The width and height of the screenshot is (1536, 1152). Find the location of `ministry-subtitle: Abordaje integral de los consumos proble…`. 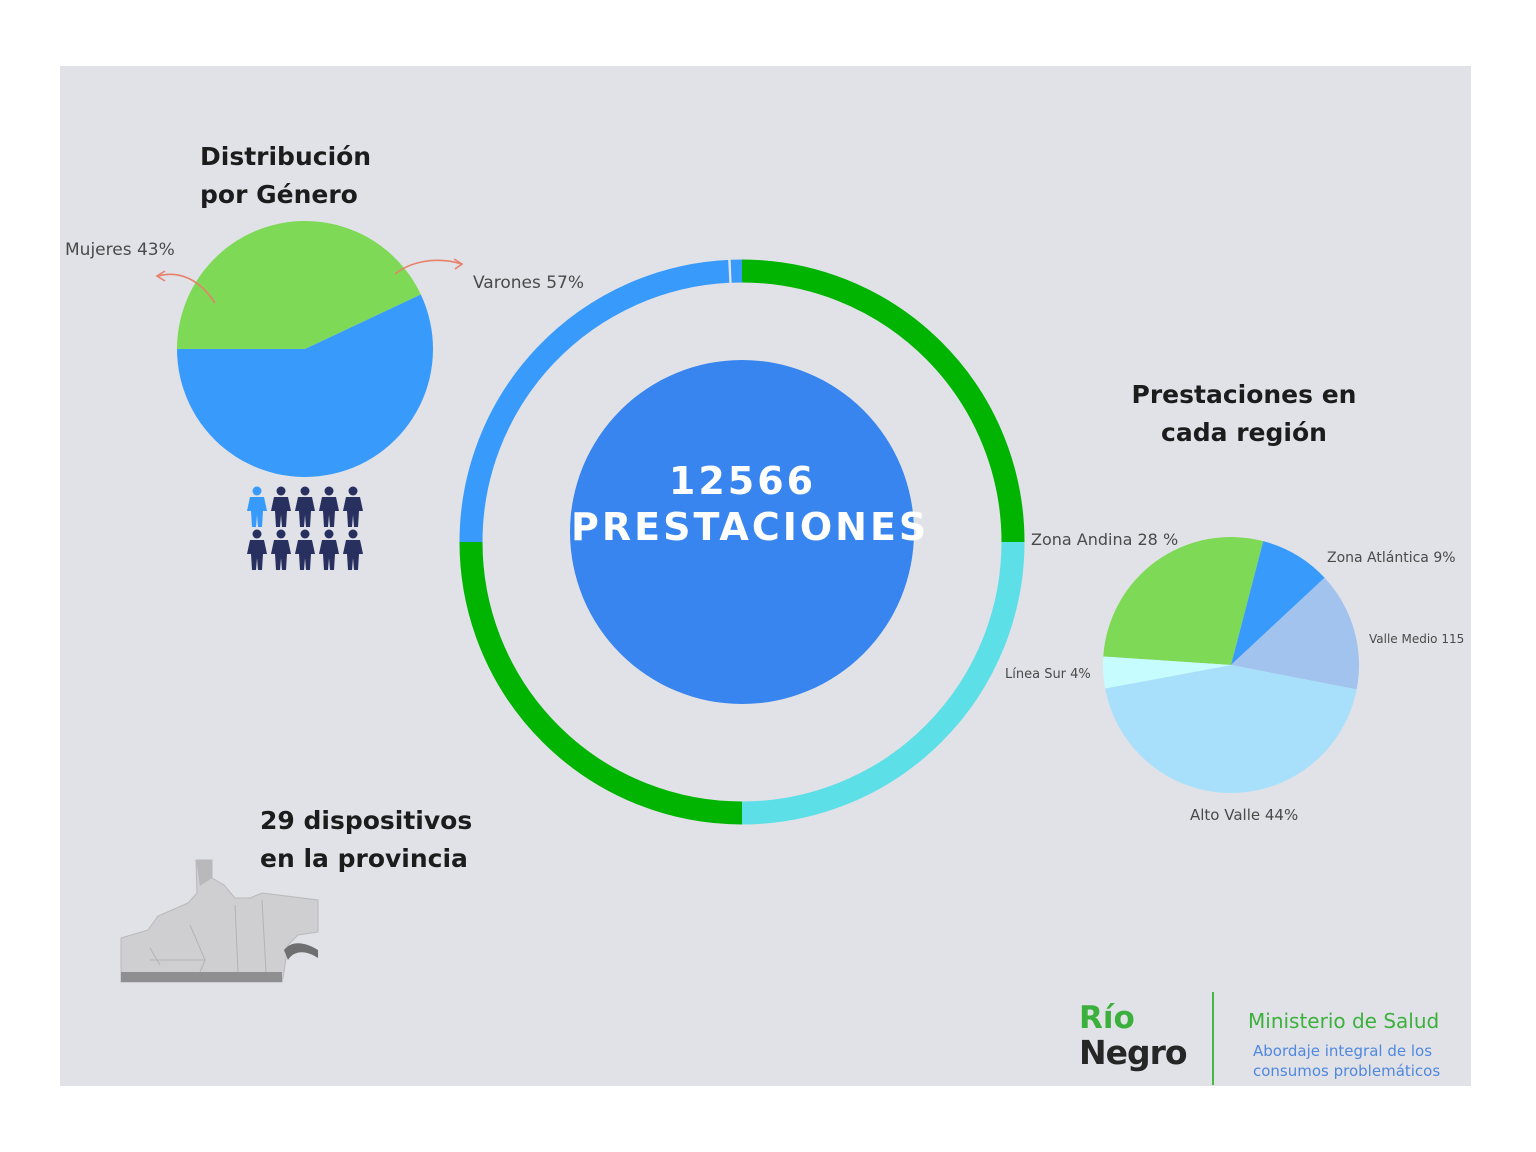

ministry-subtitle: Abordaje integral de los consumos proble… is located at coordinates (1346, 1061).